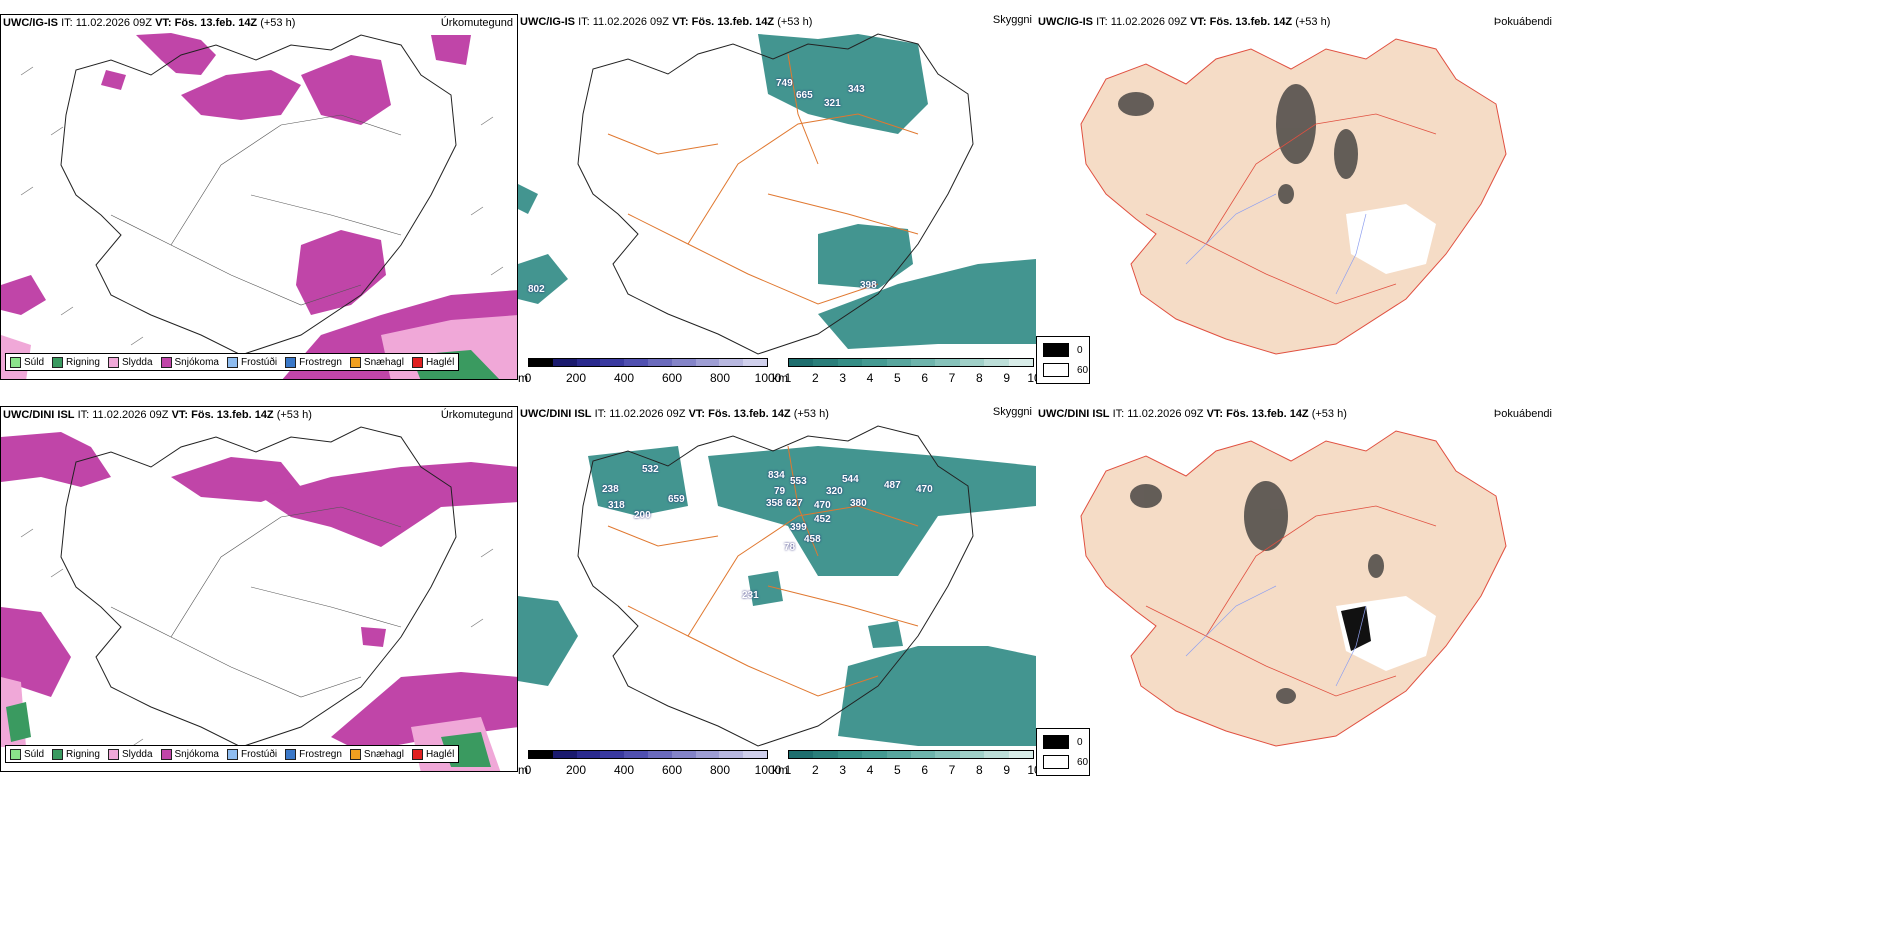 The image size is (1900, 950). What do you see at coordinates (794, 503) in the screenshot?
I see `cloud-base-value: 627` at bounding box center [794, 503].